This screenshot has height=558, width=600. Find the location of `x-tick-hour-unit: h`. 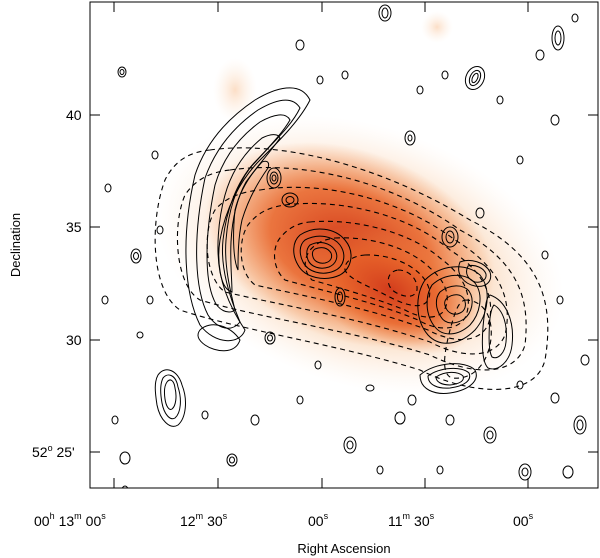

x-tick-hour-unit: h is located at coordinates (52, 516).